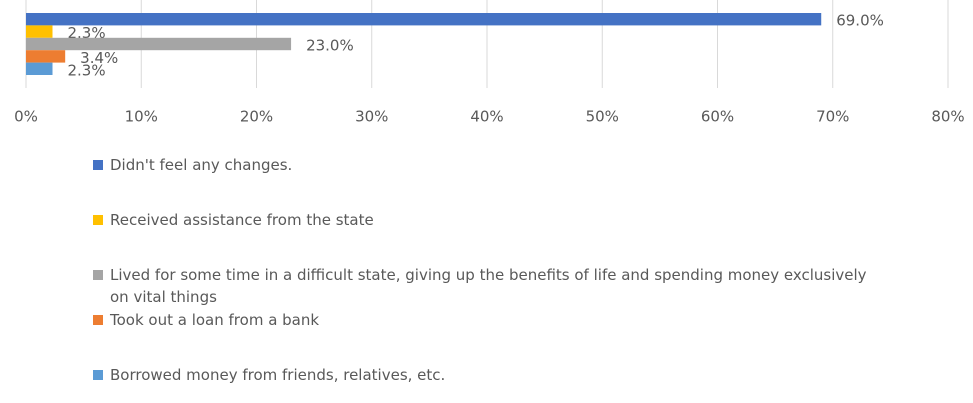 This screenshot has width=973, height=403. Describe the element at coordinates (242, 220) in the screenshot. I see `legend-label: Received assistance from the state` at that location.